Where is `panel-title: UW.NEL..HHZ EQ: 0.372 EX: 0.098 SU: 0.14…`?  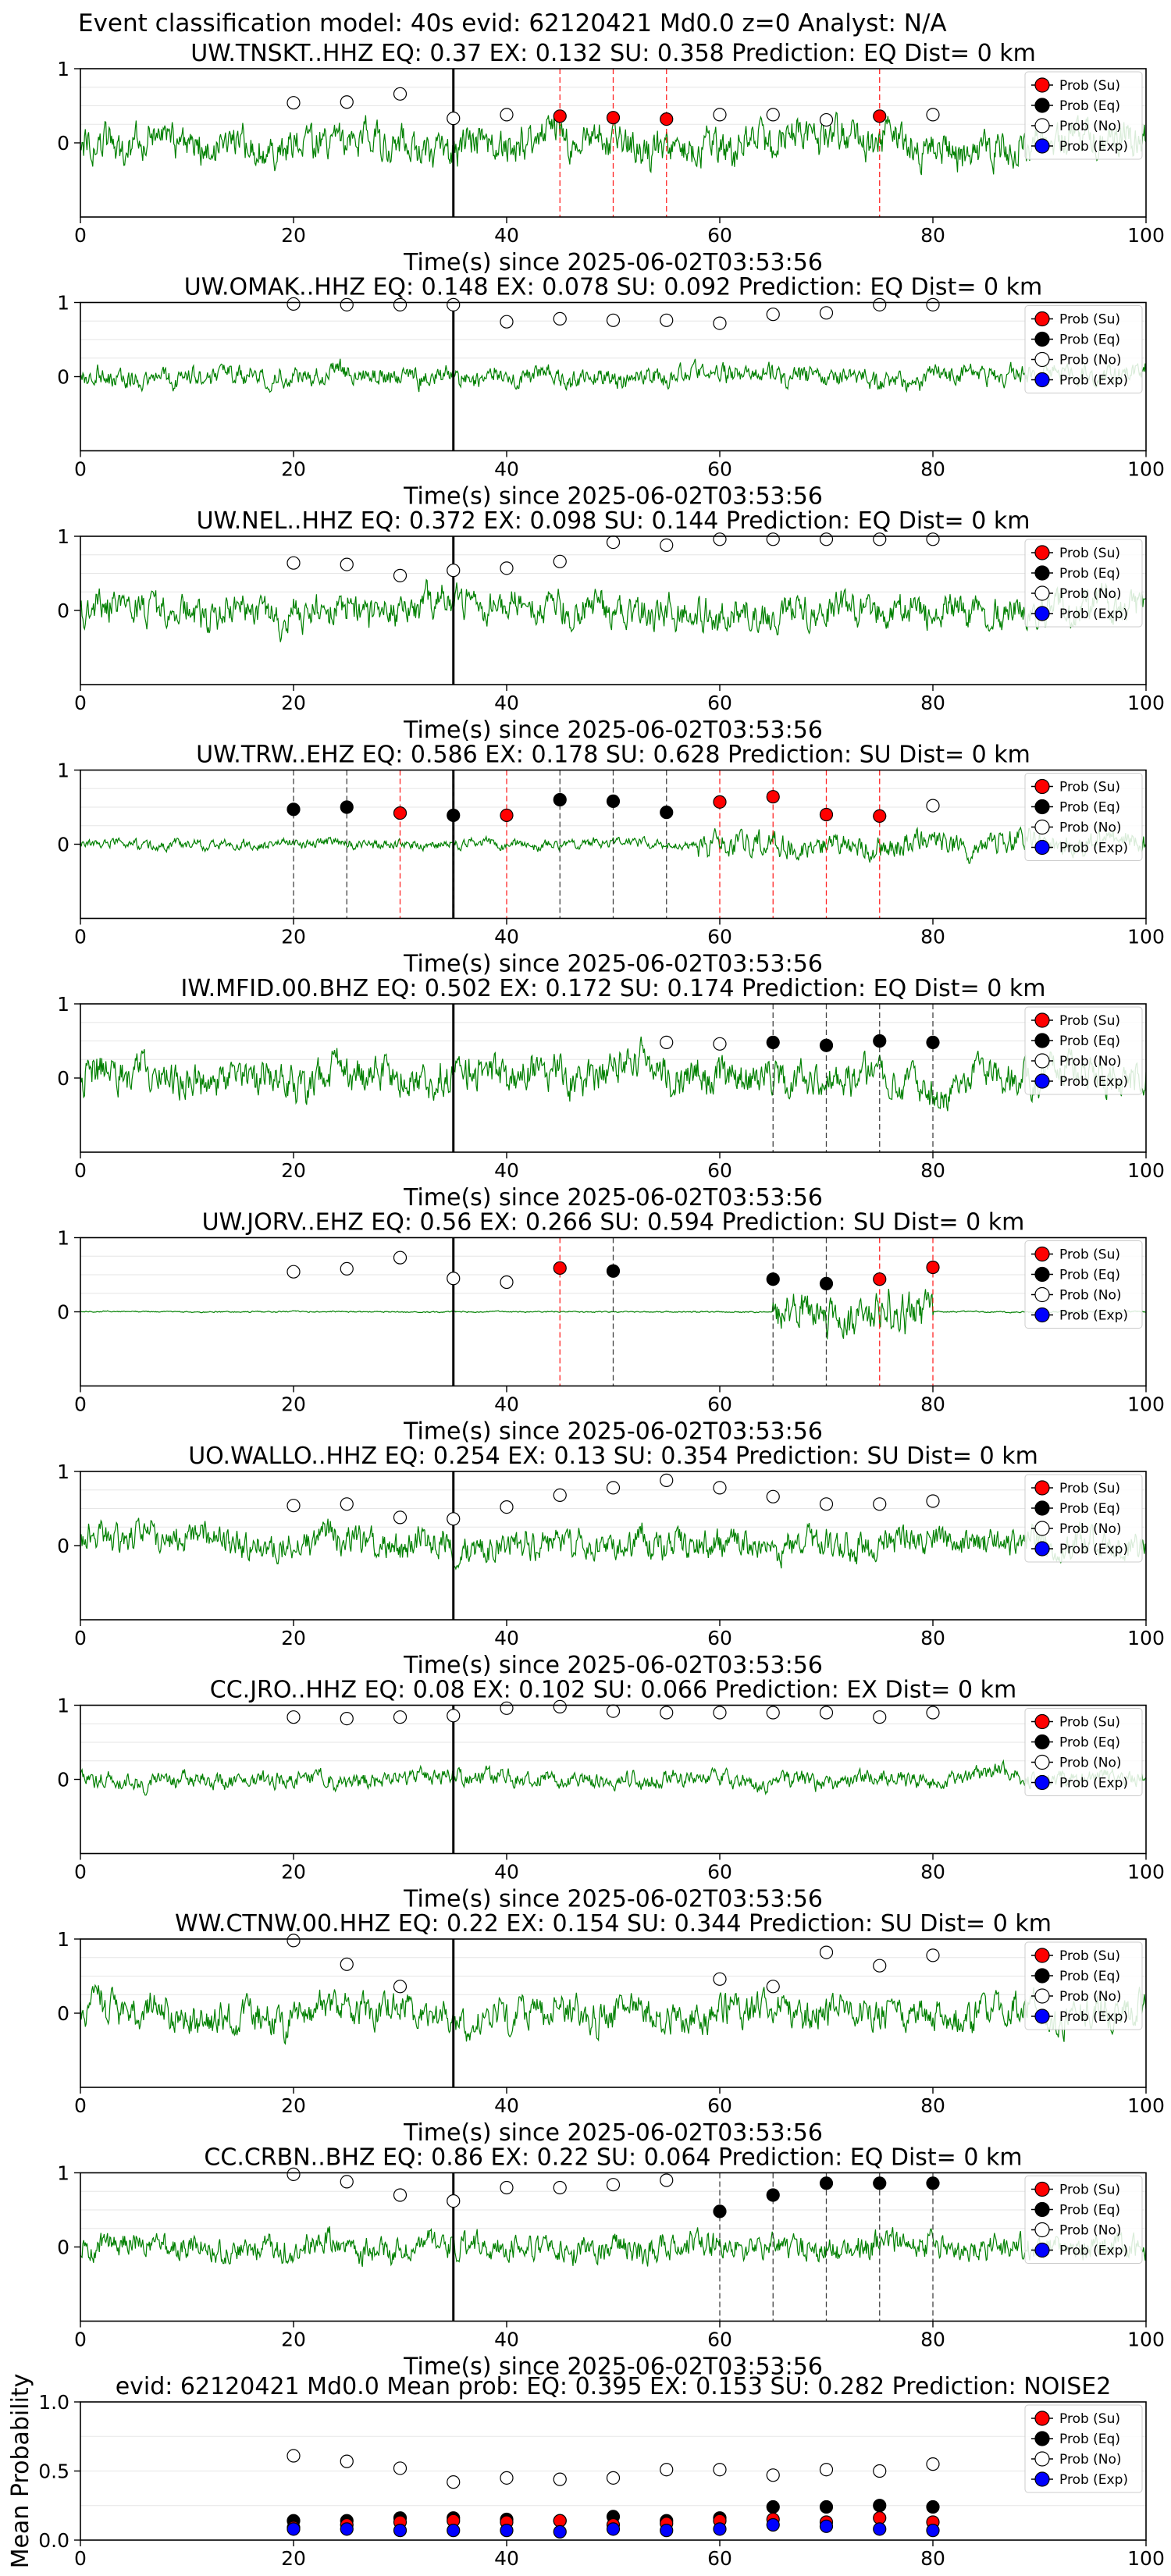 panel-title: UW.NEL..HHZ EQ: 0.372 EX: 0.098 SU: 0.14… is located at coordinates (613, 521).